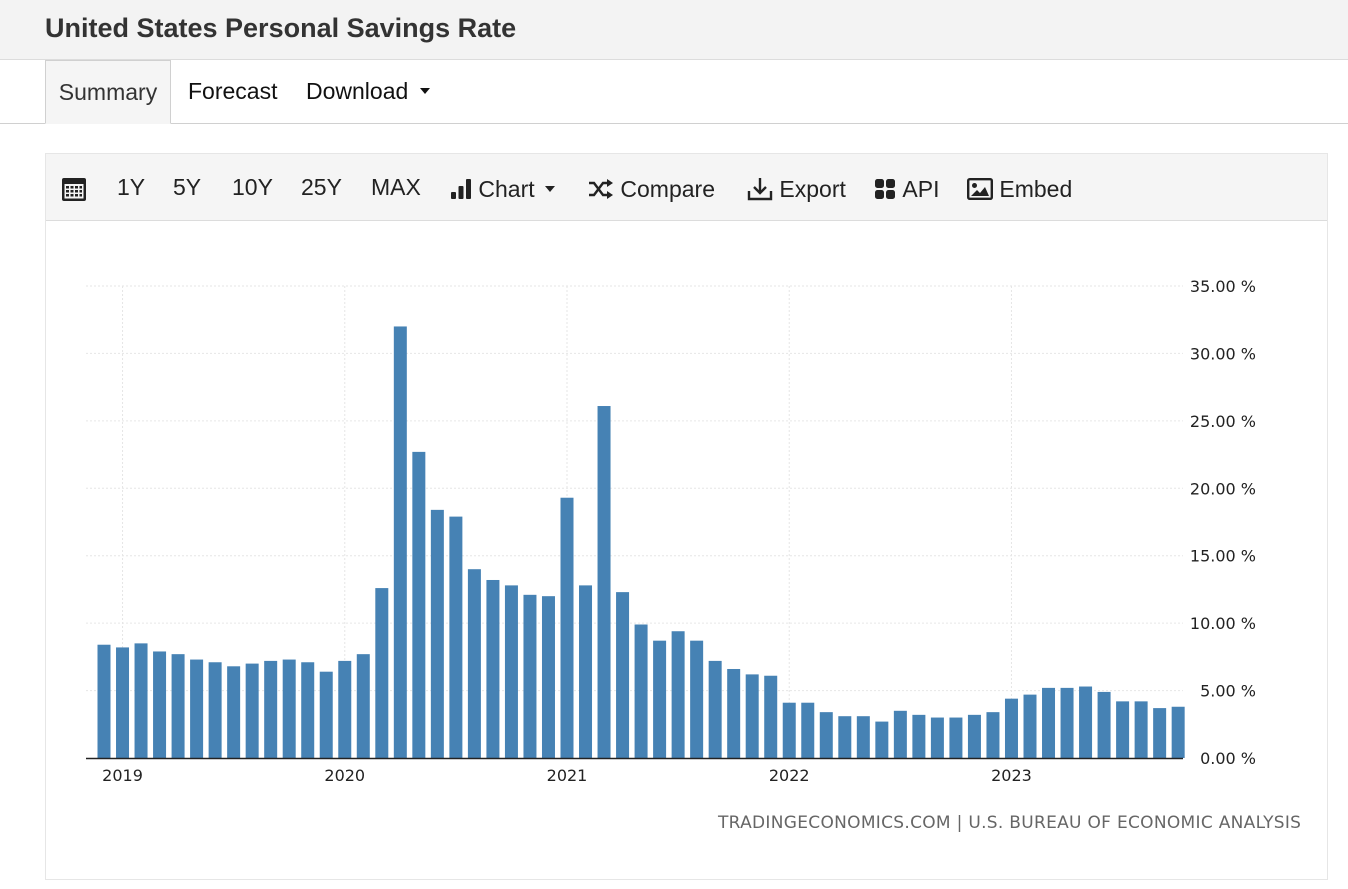 This screenshot has width=1348, height=889. I want to click on y-tick-label: 0.00 %, so click(1228, 758).